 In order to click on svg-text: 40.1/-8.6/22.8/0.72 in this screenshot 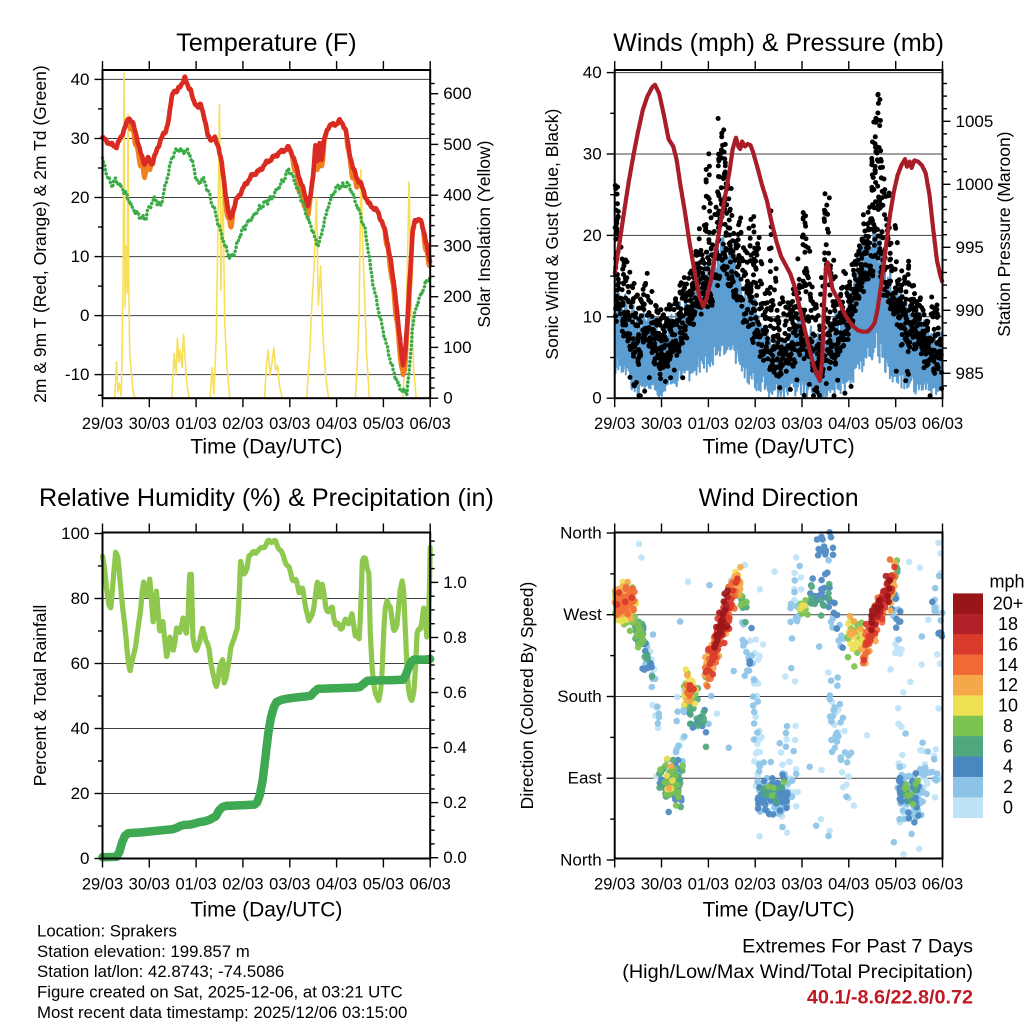, I will do `click(890, 998)`.